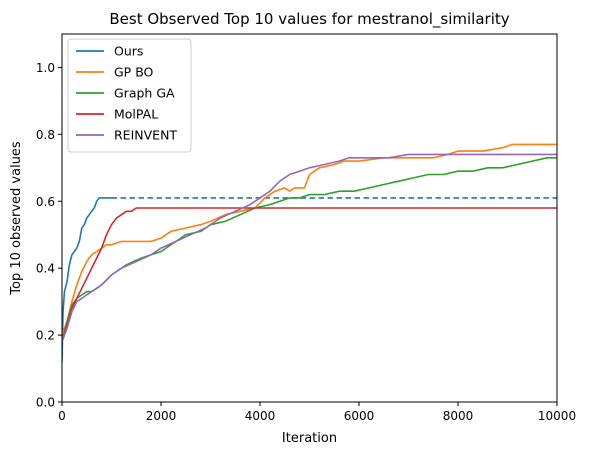 This screenshot has height=455, width=589. Describe the element at coordinates (45, 269) in the screenshot. I see `y-tick-label: 0.4` at that location.